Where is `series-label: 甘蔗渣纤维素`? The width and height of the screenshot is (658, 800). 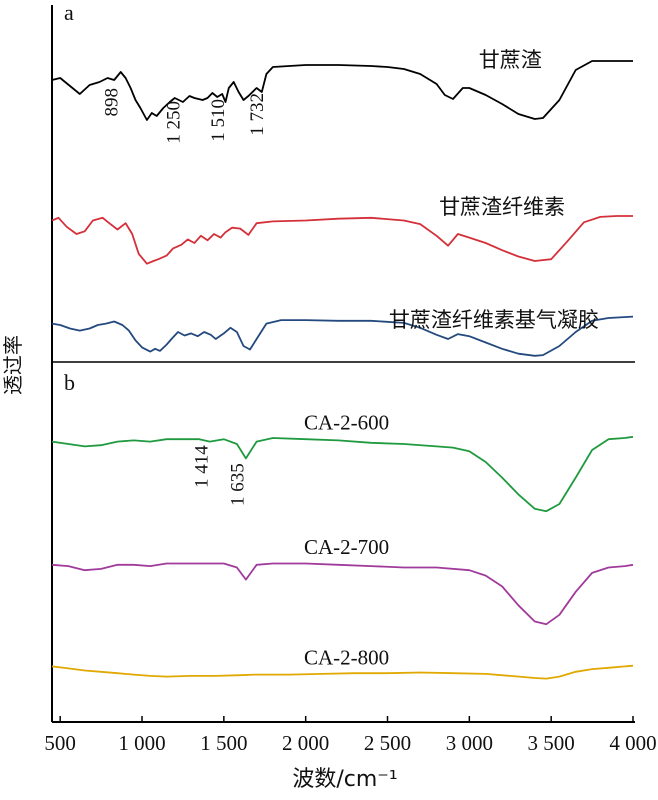
series-label: 甘蔗渣纤维素 is located at coordinates (502, 207).